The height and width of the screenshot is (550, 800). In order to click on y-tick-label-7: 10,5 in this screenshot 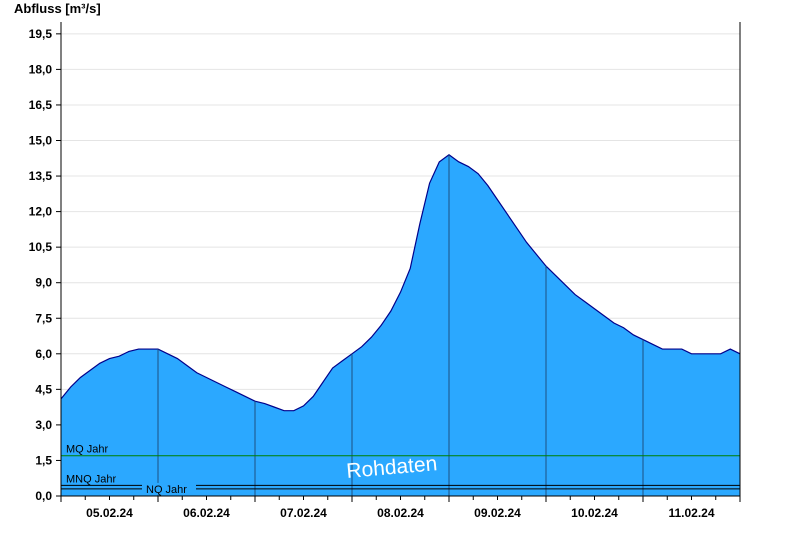, I will do `click(41, 247)`.